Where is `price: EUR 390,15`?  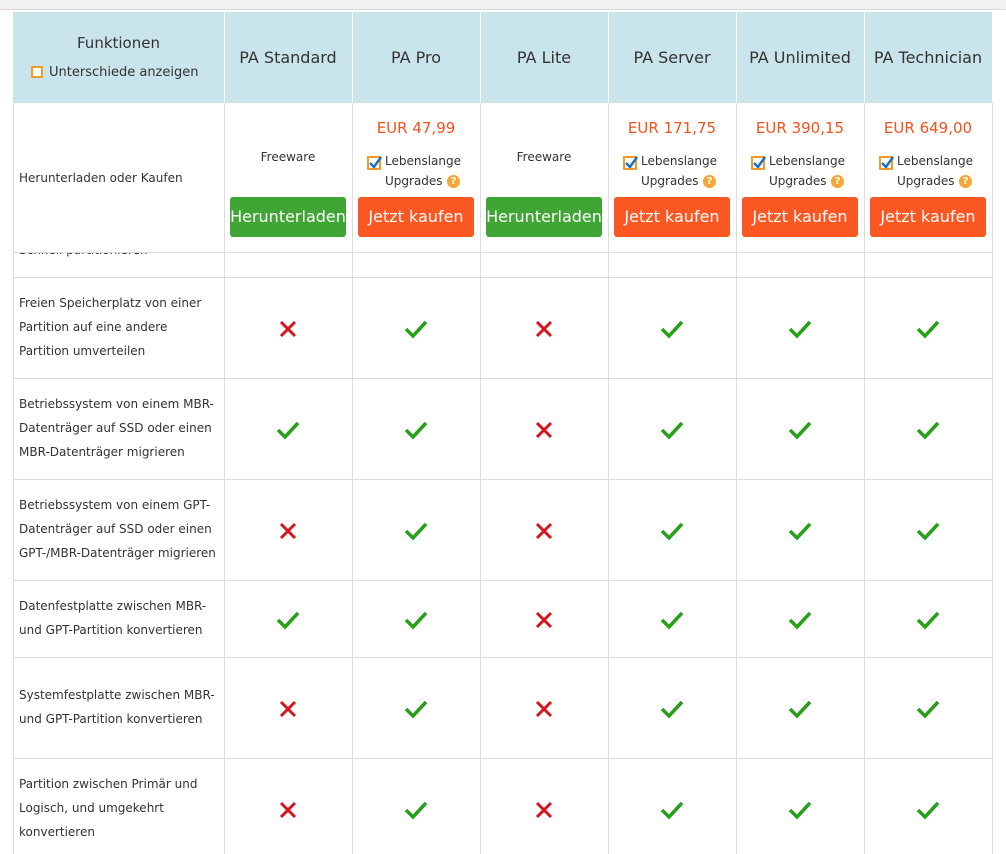 price: EUR 390,15 is located at coordinates (800, 128).